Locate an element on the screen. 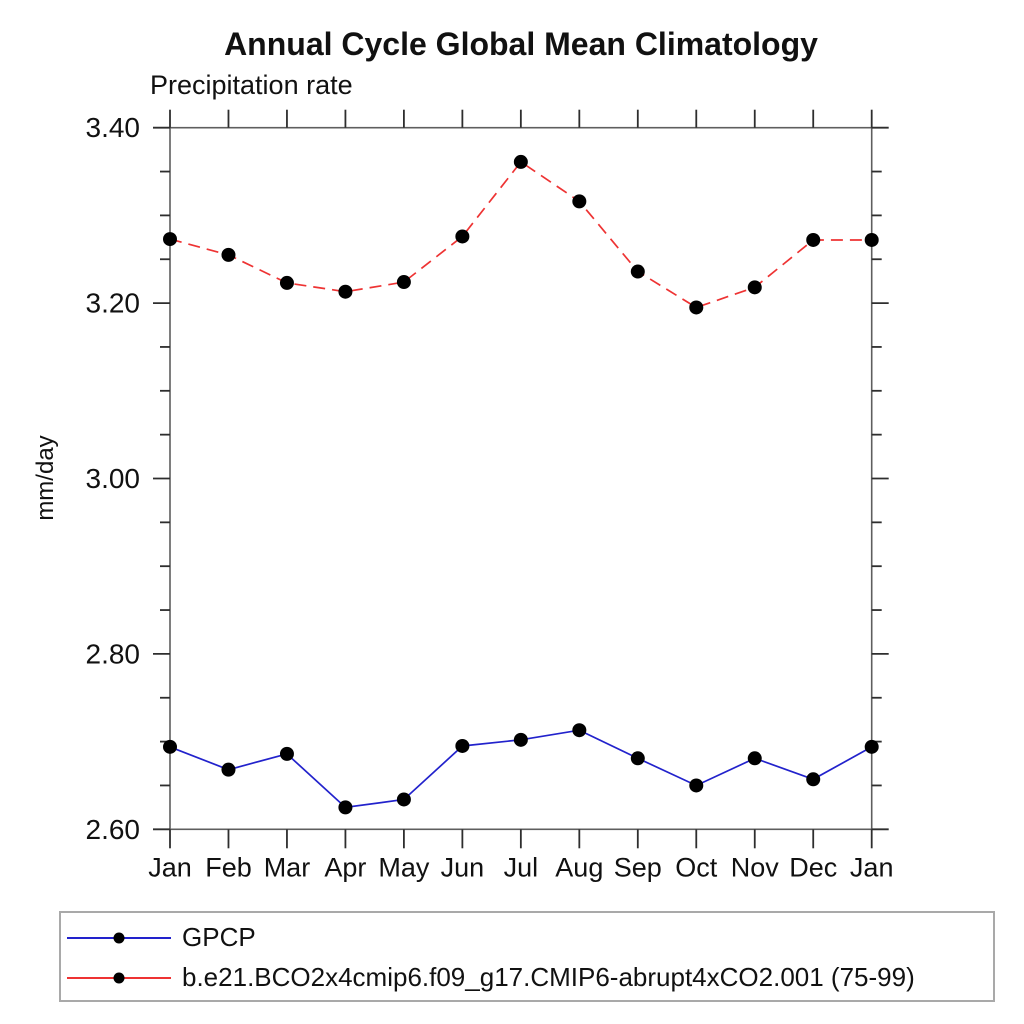 The image size is (1024, 1024). x-tick-label: Sep is located at coordinates (638, 867).